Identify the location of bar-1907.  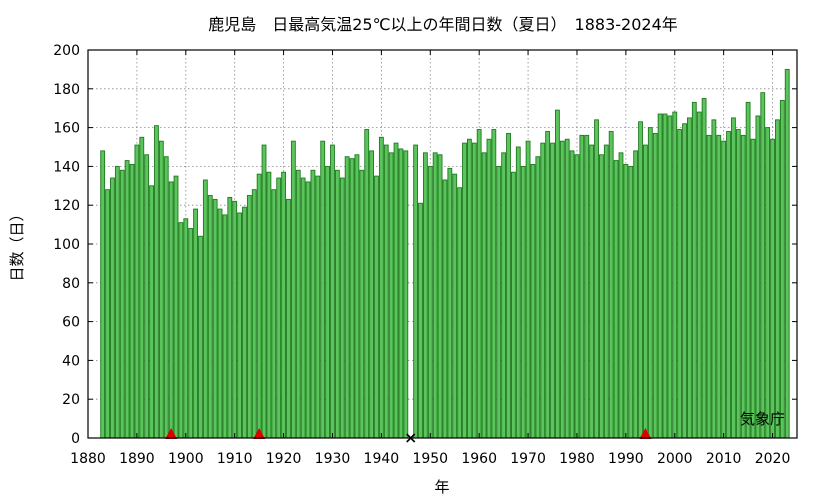
(220, 323).